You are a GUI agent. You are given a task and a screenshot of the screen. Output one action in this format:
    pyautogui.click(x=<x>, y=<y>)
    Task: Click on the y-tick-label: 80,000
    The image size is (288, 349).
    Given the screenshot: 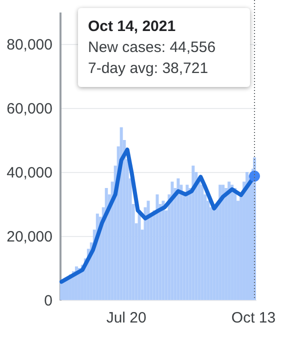 What is the action you would take?
    pyautogui.click(x=29, y=45)
    